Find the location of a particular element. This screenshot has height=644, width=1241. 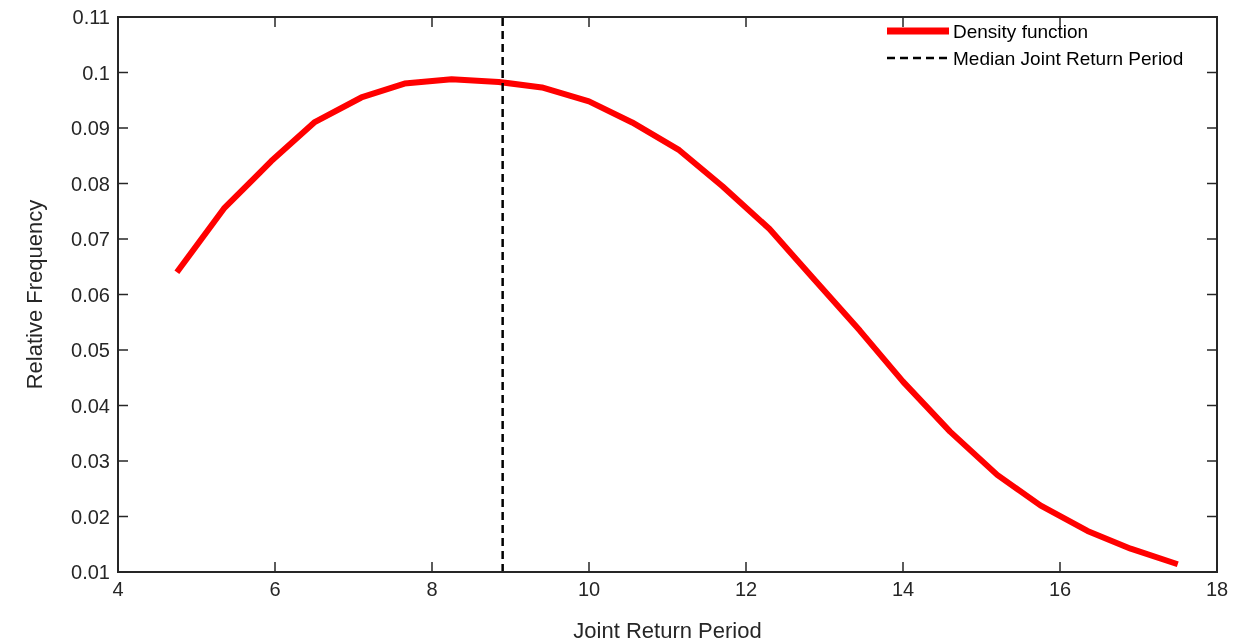

y-tick-label: 0.08 is located at coordinates (90, 183).